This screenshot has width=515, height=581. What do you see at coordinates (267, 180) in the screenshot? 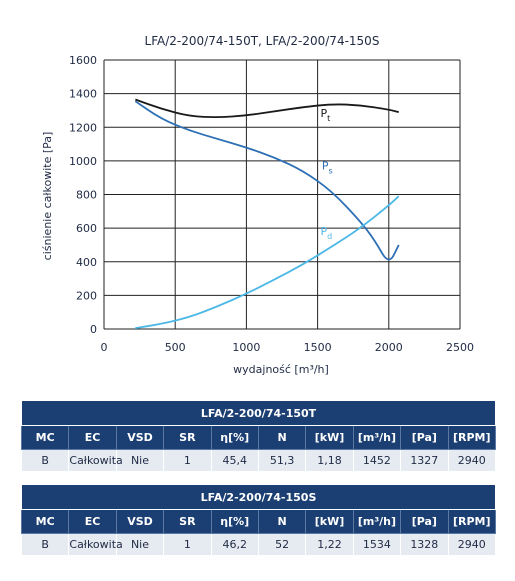
I see `series-line-ps` at bounding box center [267, 180].